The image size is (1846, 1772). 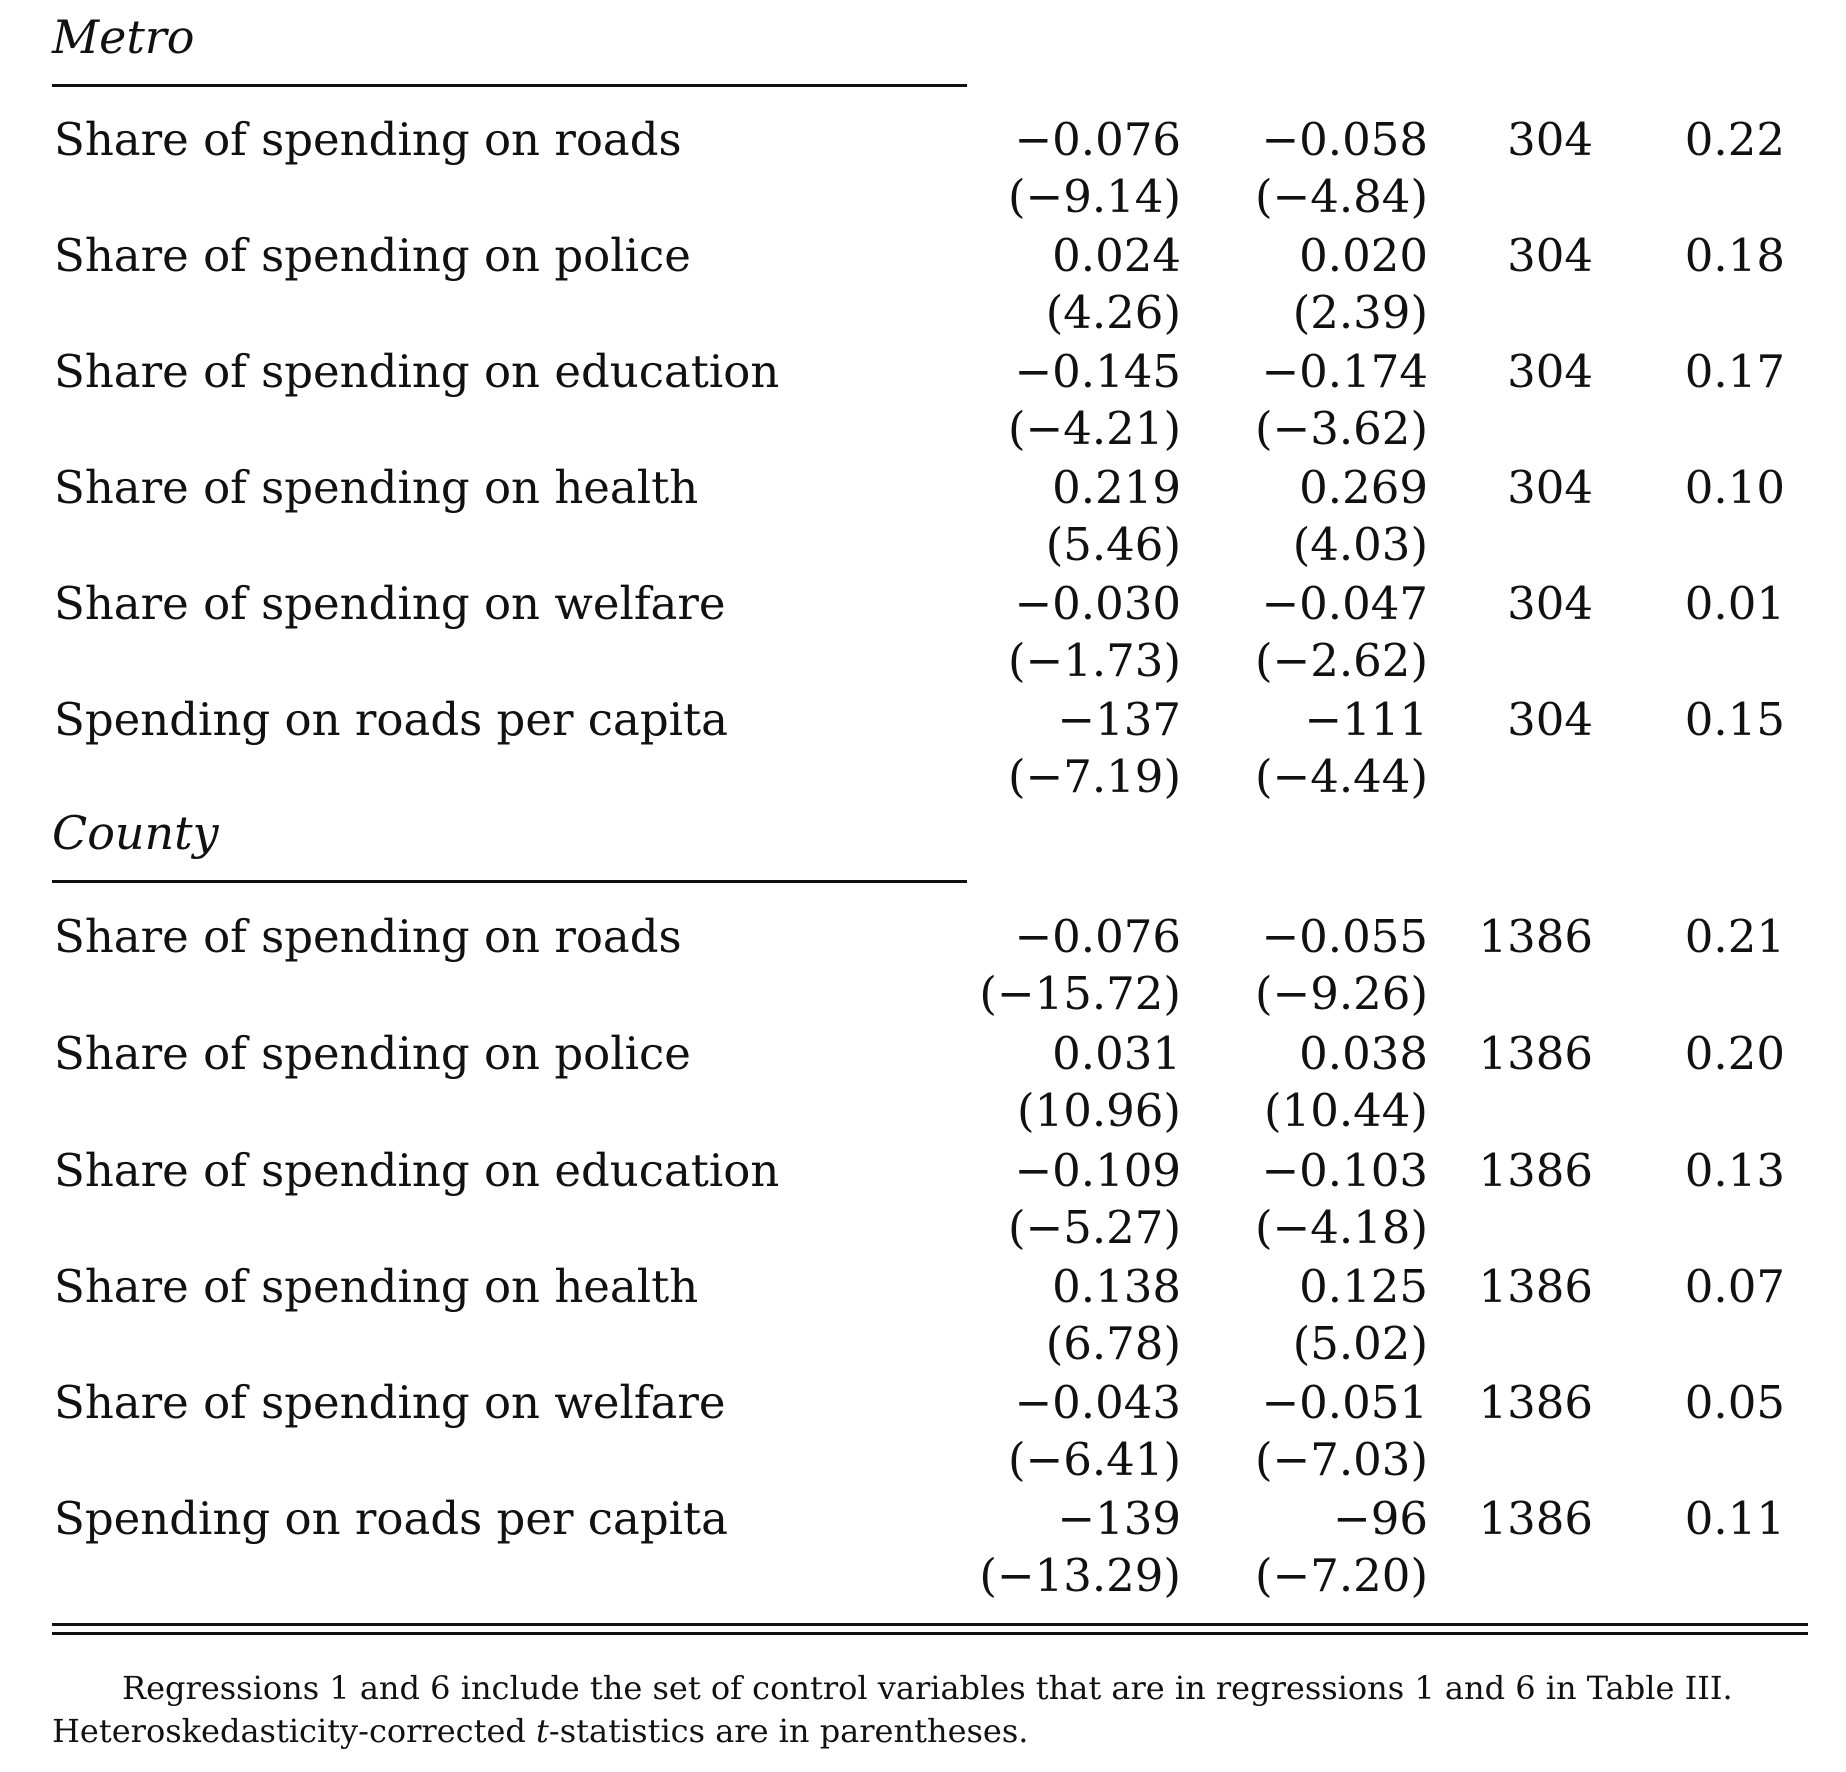 What do you see at coordinates (1116, 1286) in the screenshot?
I see `coef-col1: 0.138` at bounding box center [1116, 1286].